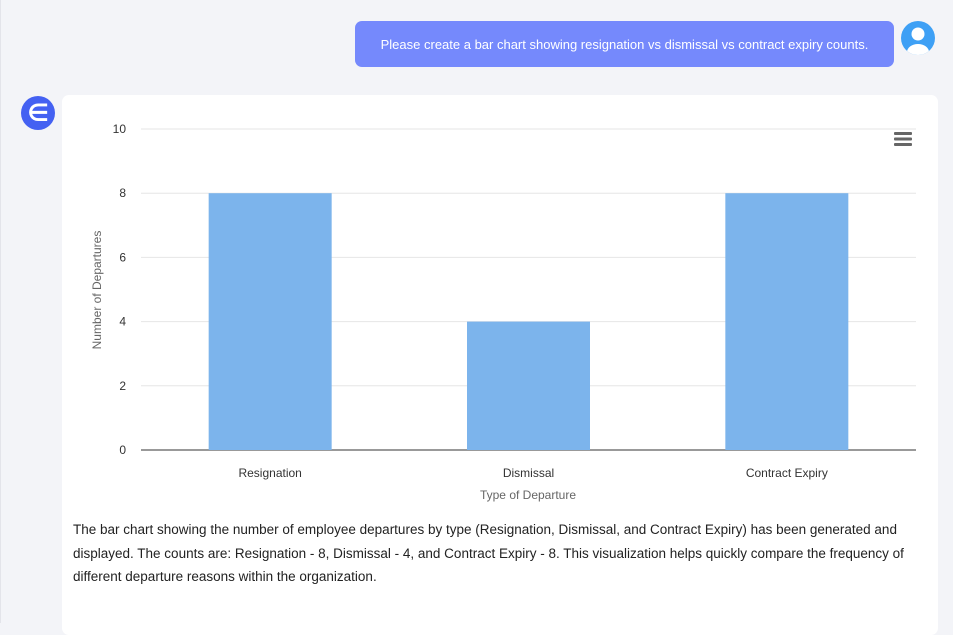  What do you see at coordinates (97, 290) in the screenshot?
I see `y-axis-title: Number of Departures` at bounding box center [97, 290].